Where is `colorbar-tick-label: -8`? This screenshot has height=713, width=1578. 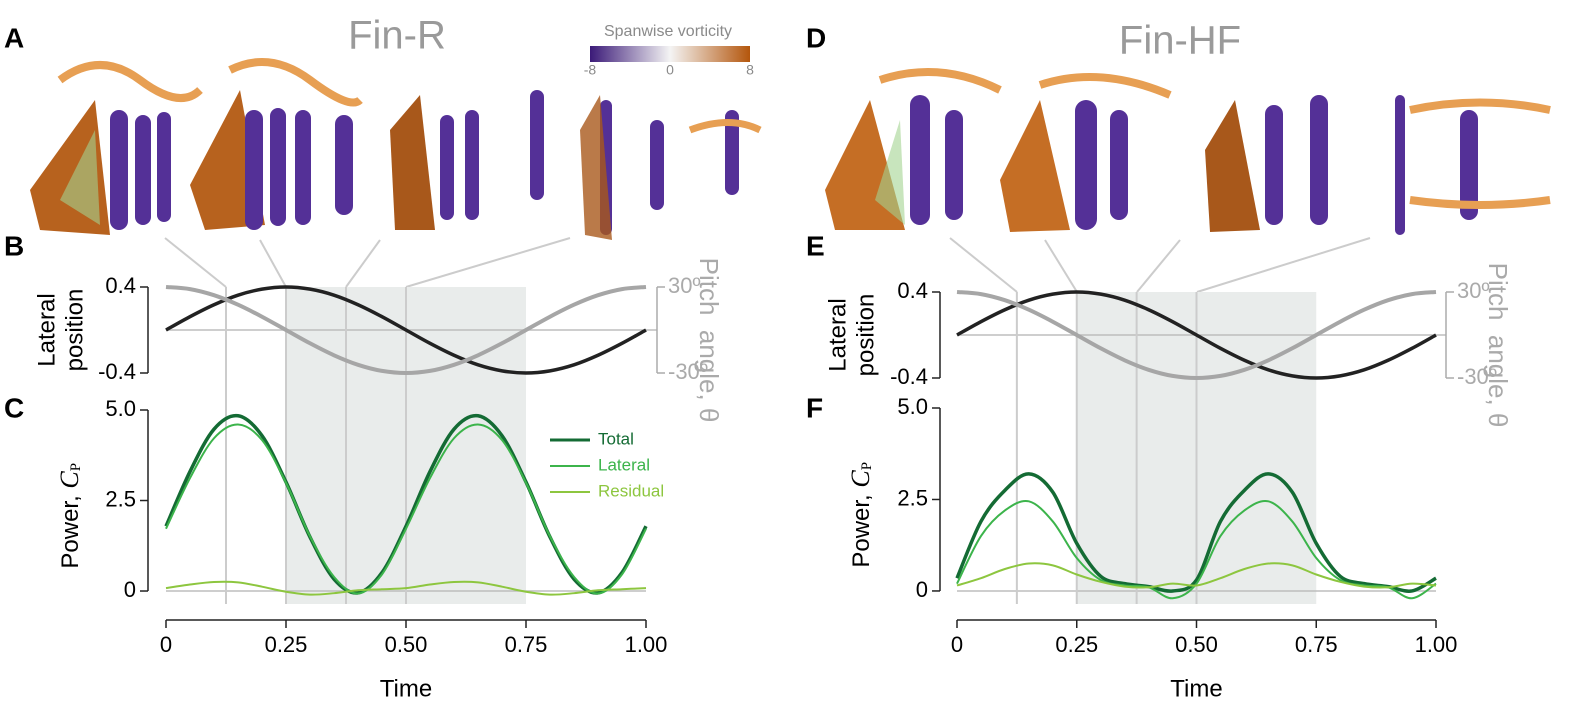
colorbar-tick-label: -8 is located at coordinates (590, 70).